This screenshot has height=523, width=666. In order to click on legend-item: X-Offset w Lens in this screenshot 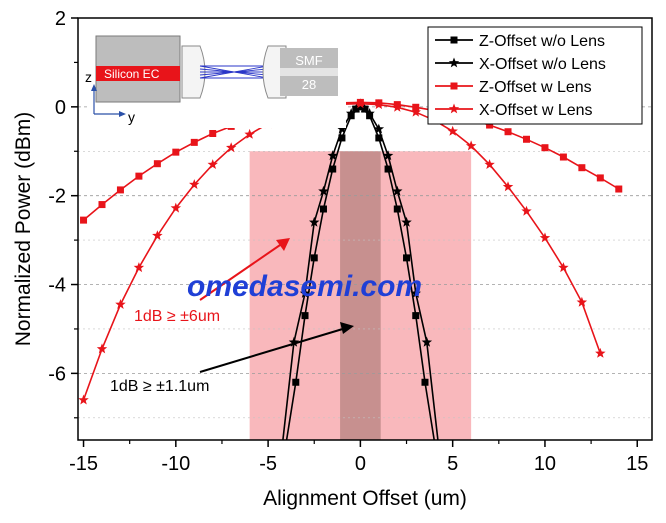, I will do `click(514, 110)`.